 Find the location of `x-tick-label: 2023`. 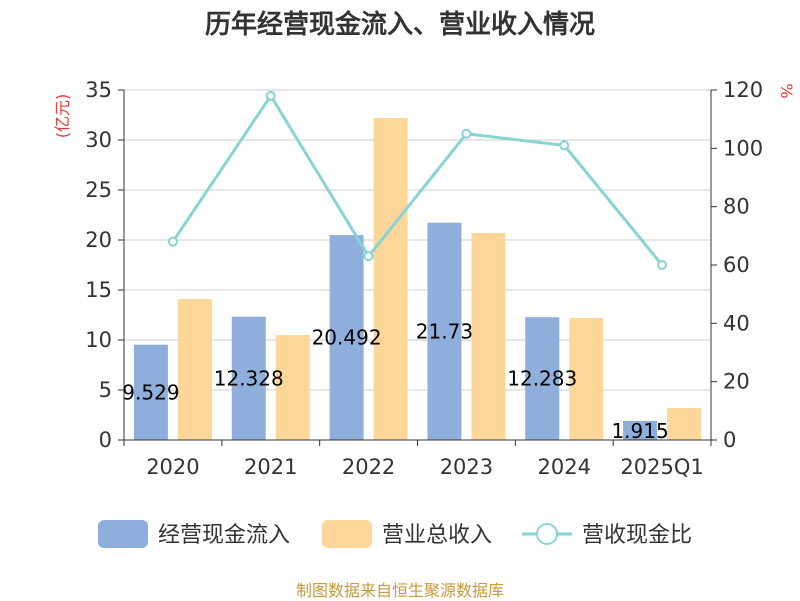

x-tick-label: 2023 is located at coordinates (466, 467).